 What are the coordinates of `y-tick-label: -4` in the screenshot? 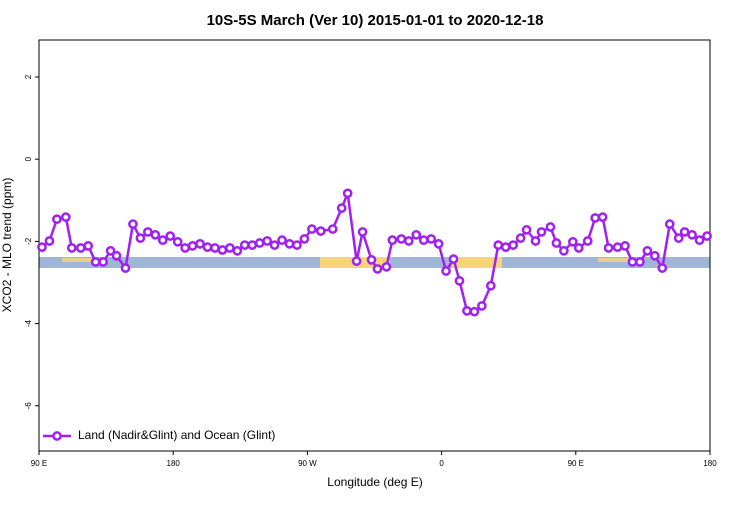 It's located at (28, 323).